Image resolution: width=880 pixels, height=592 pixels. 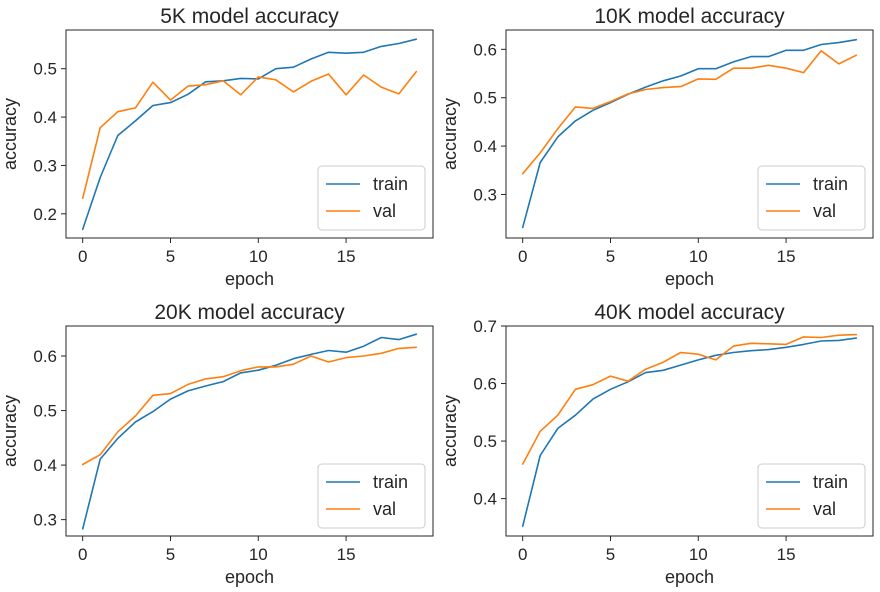 What do you see at coordinates (689, 312) in the screenshot?
I see `chart-title: 40K model accuracy` at bounding box center [689, 312].